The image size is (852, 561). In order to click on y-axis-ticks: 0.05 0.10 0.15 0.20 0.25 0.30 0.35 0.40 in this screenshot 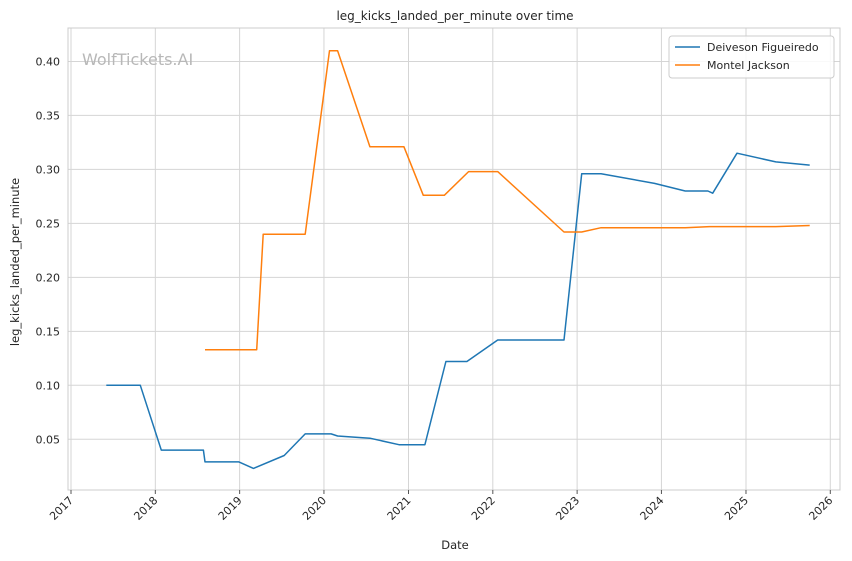, I will do `click(48, 250)`.